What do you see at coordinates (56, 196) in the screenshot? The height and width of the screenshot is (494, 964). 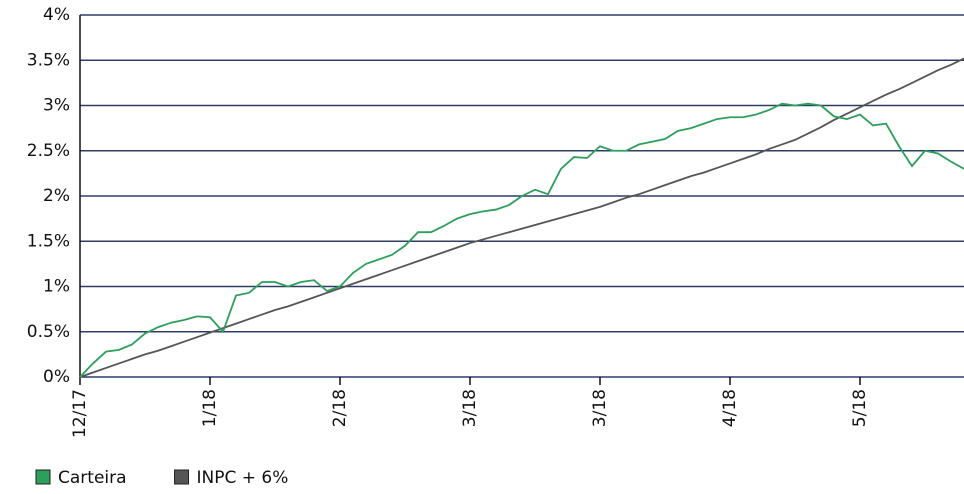 I see `y-tick-label: 2%` at bounding box center [56, 196].